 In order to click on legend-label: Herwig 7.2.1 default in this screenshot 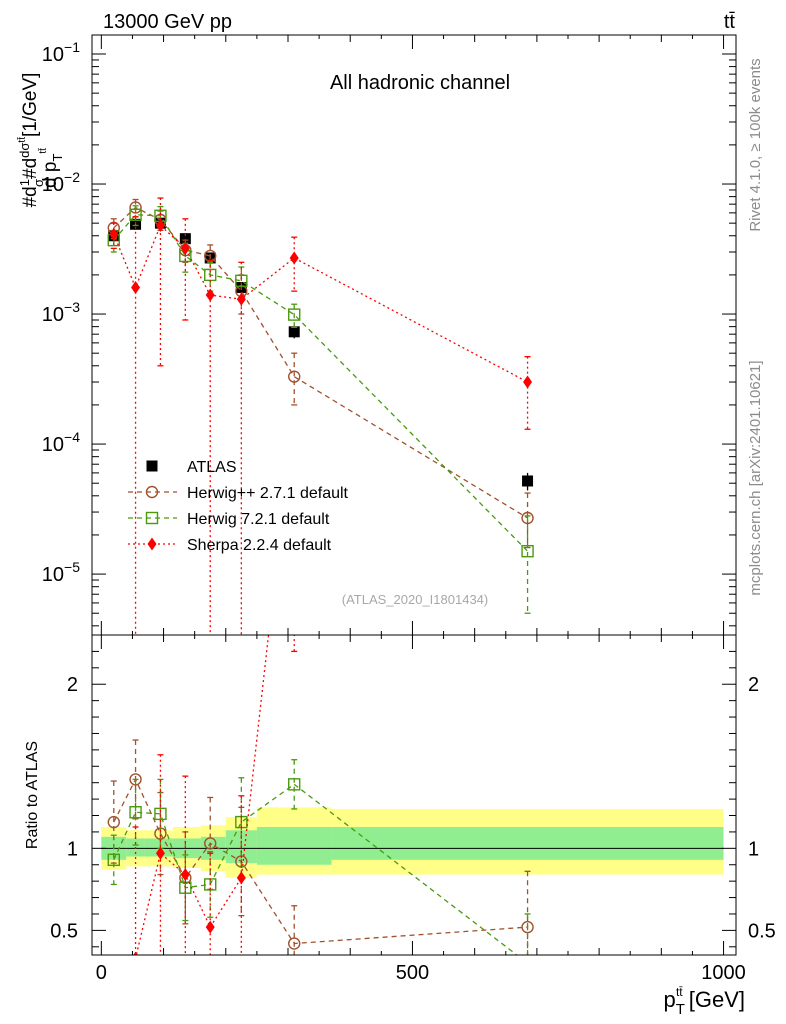, I will do `click(258, 519)`.